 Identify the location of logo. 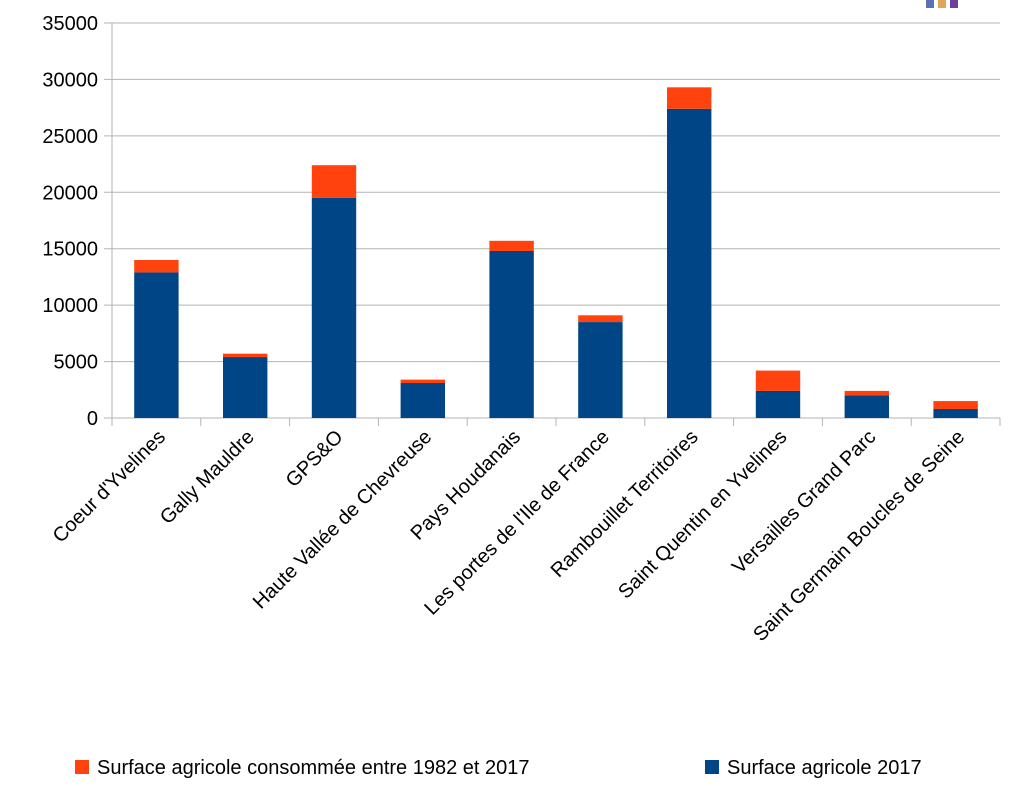
(942, 4).